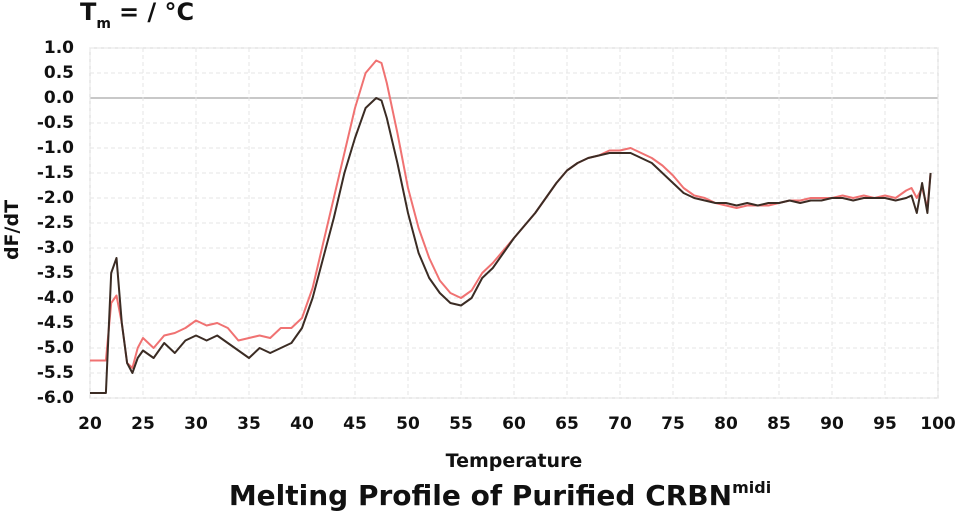  What do you see at coordinates (90, 424) in the screenshot?
I see `x-tick-label: 20` at bounding box center [90, 424].